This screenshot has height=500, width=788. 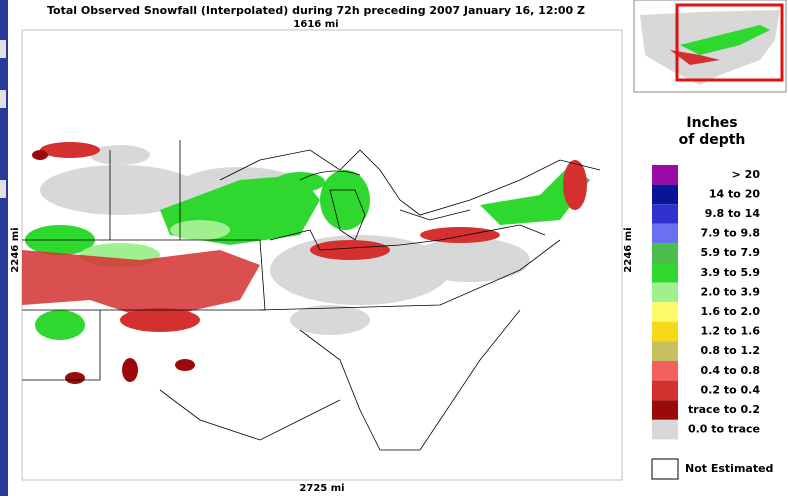 I want to click on scale-top: 1616 mi, so click(x=315, y=24).